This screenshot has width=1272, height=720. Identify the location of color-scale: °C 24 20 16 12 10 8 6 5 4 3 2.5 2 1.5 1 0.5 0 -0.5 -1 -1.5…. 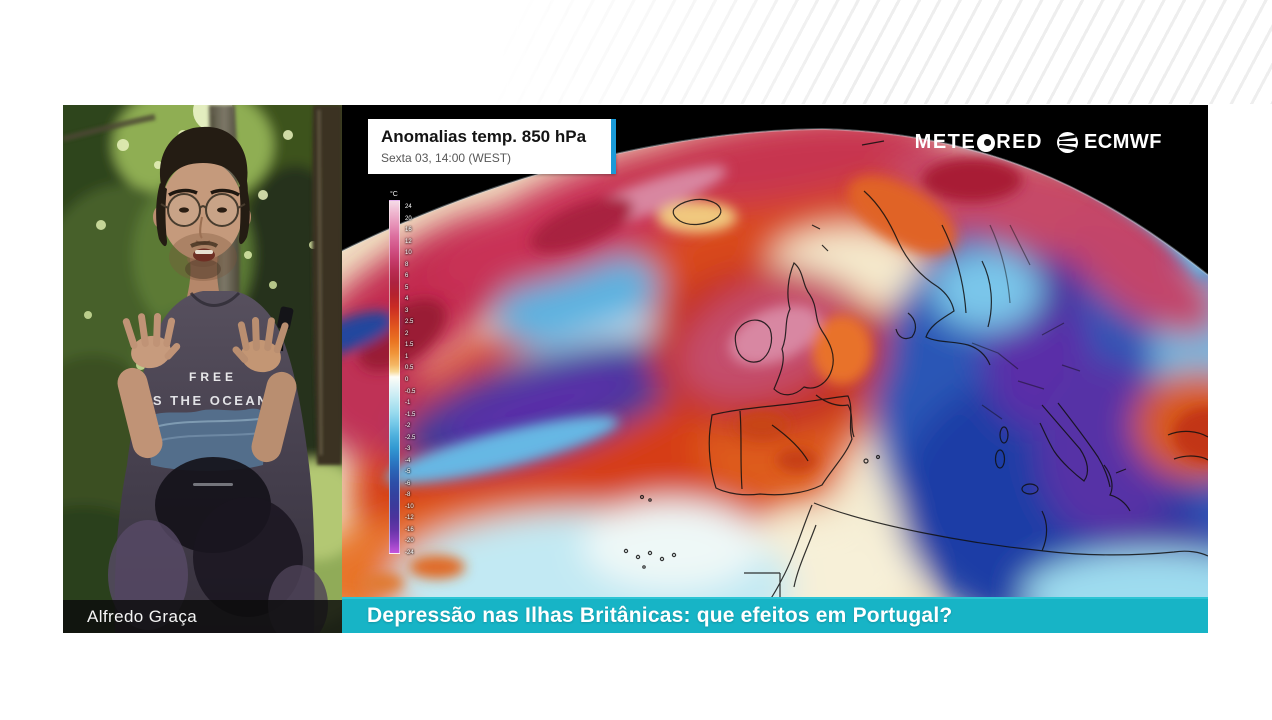
(414, 373).